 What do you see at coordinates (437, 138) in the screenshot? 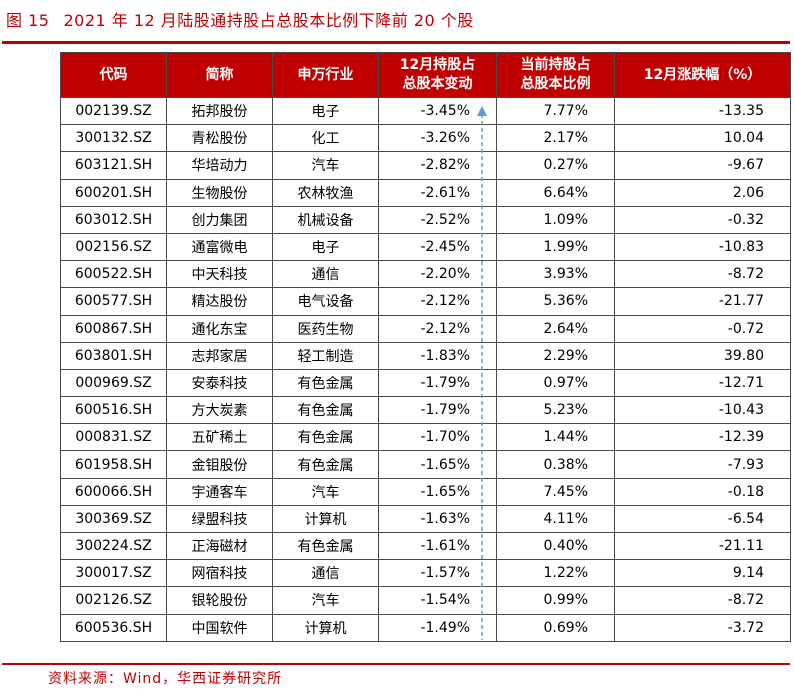
I see `change-cell: -3.26%` at bounding box center [437, 138].